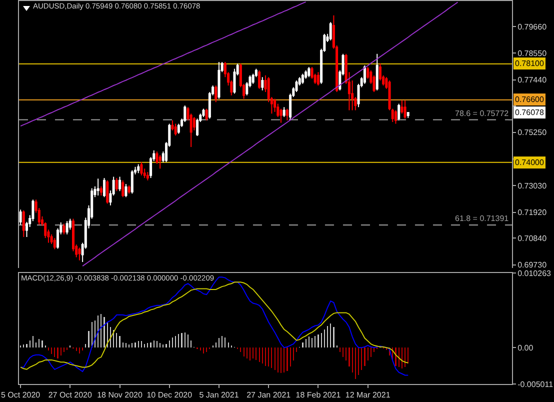 The width and height of the screenshot is (554, 402). Describe the element at coordinates (533, 239) in the screenshot. I see `y-tick-label: 0.70840` at that location.